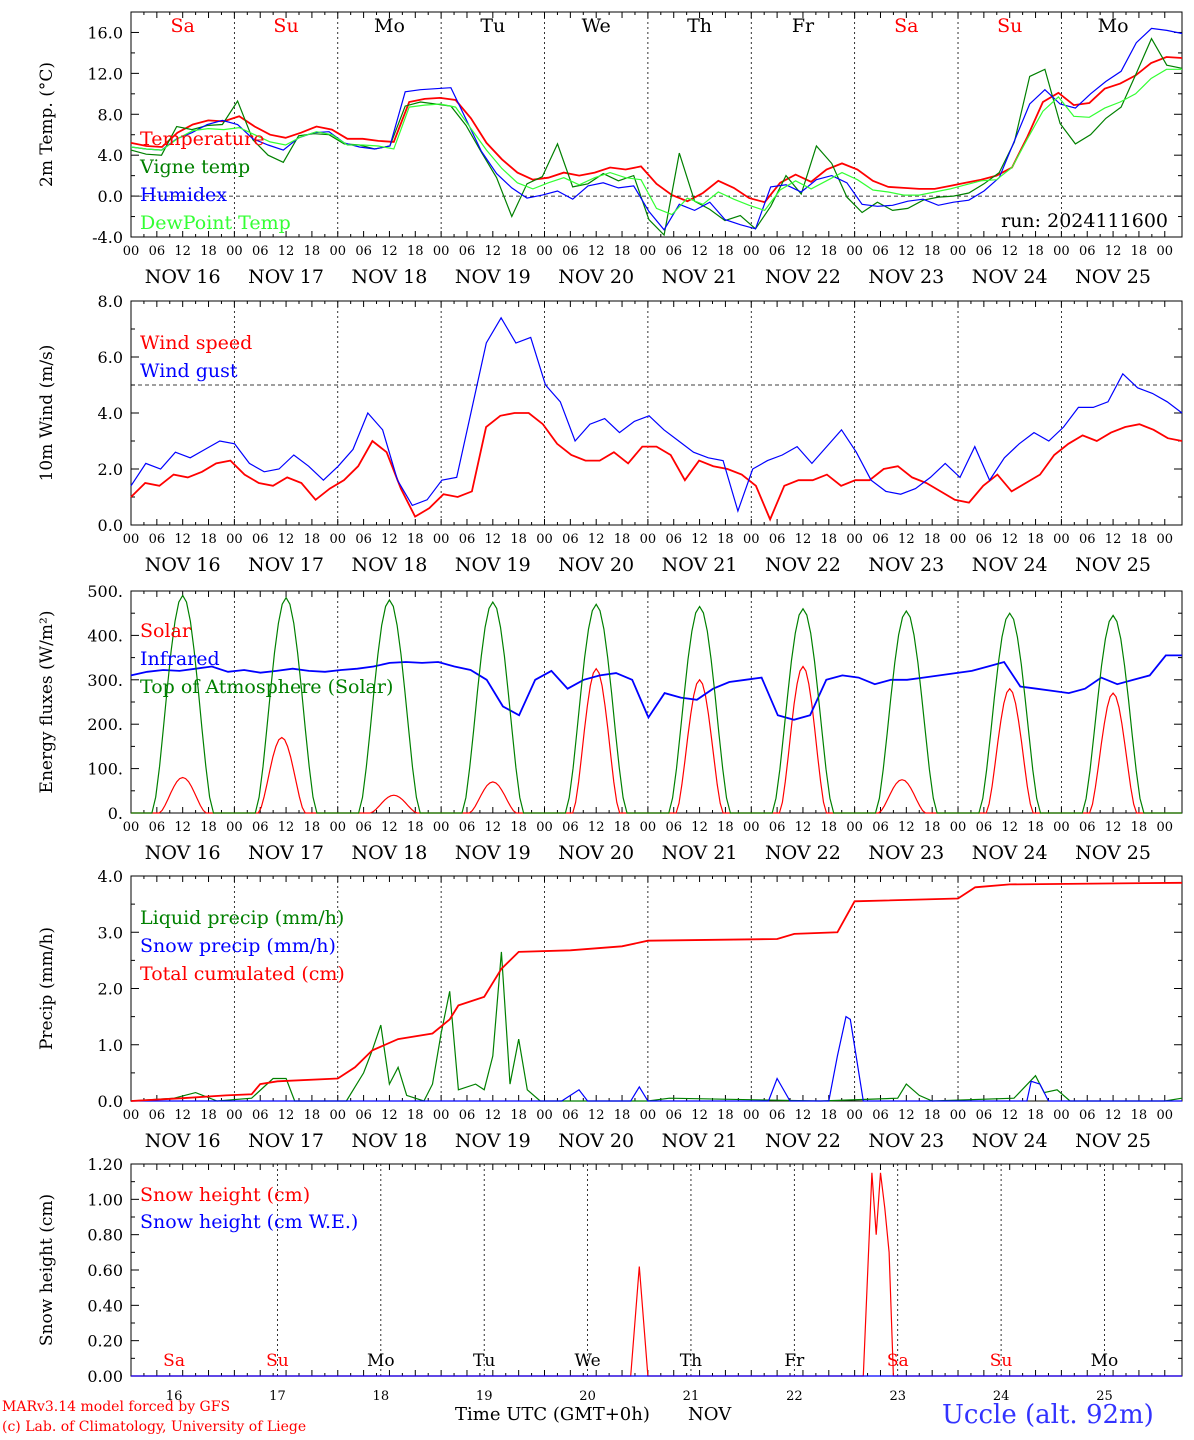 The image size is (1194, 1440). I want to click on weekday-label: Mo, so click(389, 26).